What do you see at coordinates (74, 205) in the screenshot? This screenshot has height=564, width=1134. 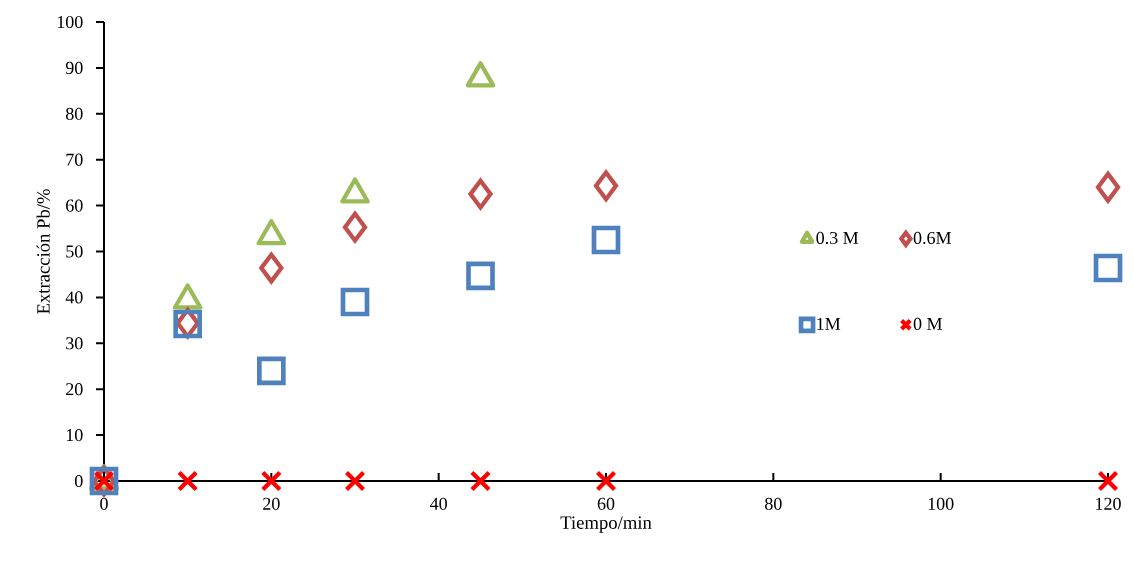 I see `y-tick-label: 60` at bounding box center [74, 205].